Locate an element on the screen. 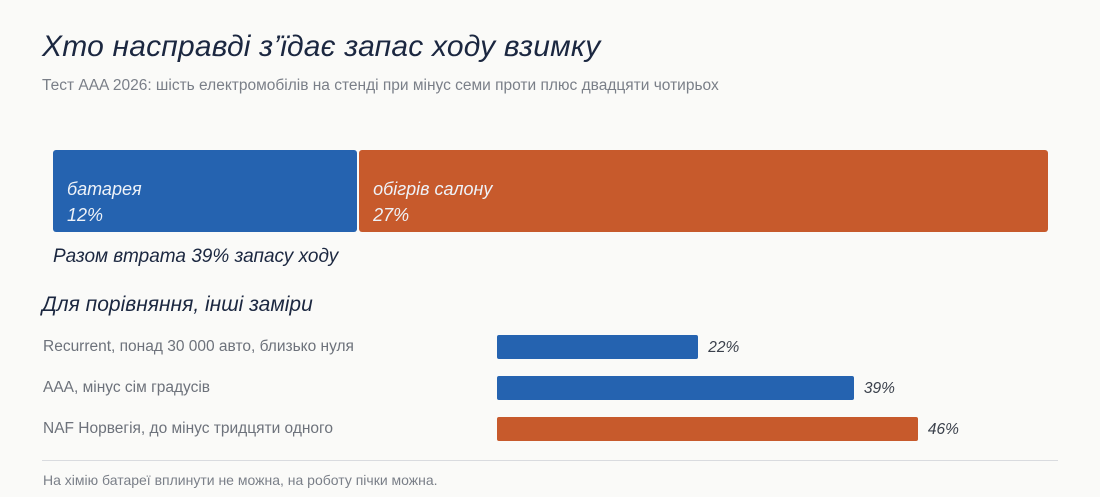 The width and height of the screenshot is (1100, 497). comparison-value: 46% is located at coordinates (943, 429).